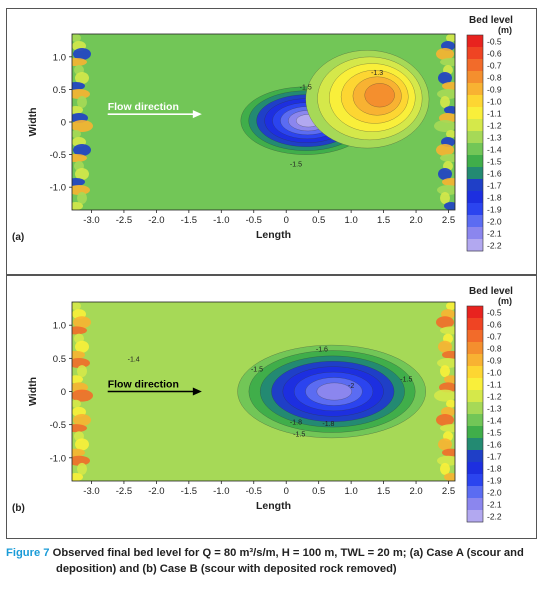 The width and height of the screenshot is (543, 592). I want to click on colorbar-level-label: -1.5, so click(494, 162).